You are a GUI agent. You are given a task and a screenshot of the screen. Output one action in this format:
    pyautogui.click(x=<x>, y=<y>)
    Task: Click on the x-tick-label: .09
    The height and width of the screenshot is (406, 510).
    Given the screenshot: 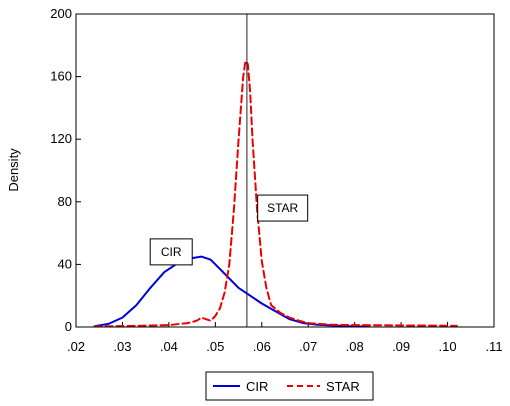 What is the action you would take?
    pyautogui.click(x=401, y=346)
    